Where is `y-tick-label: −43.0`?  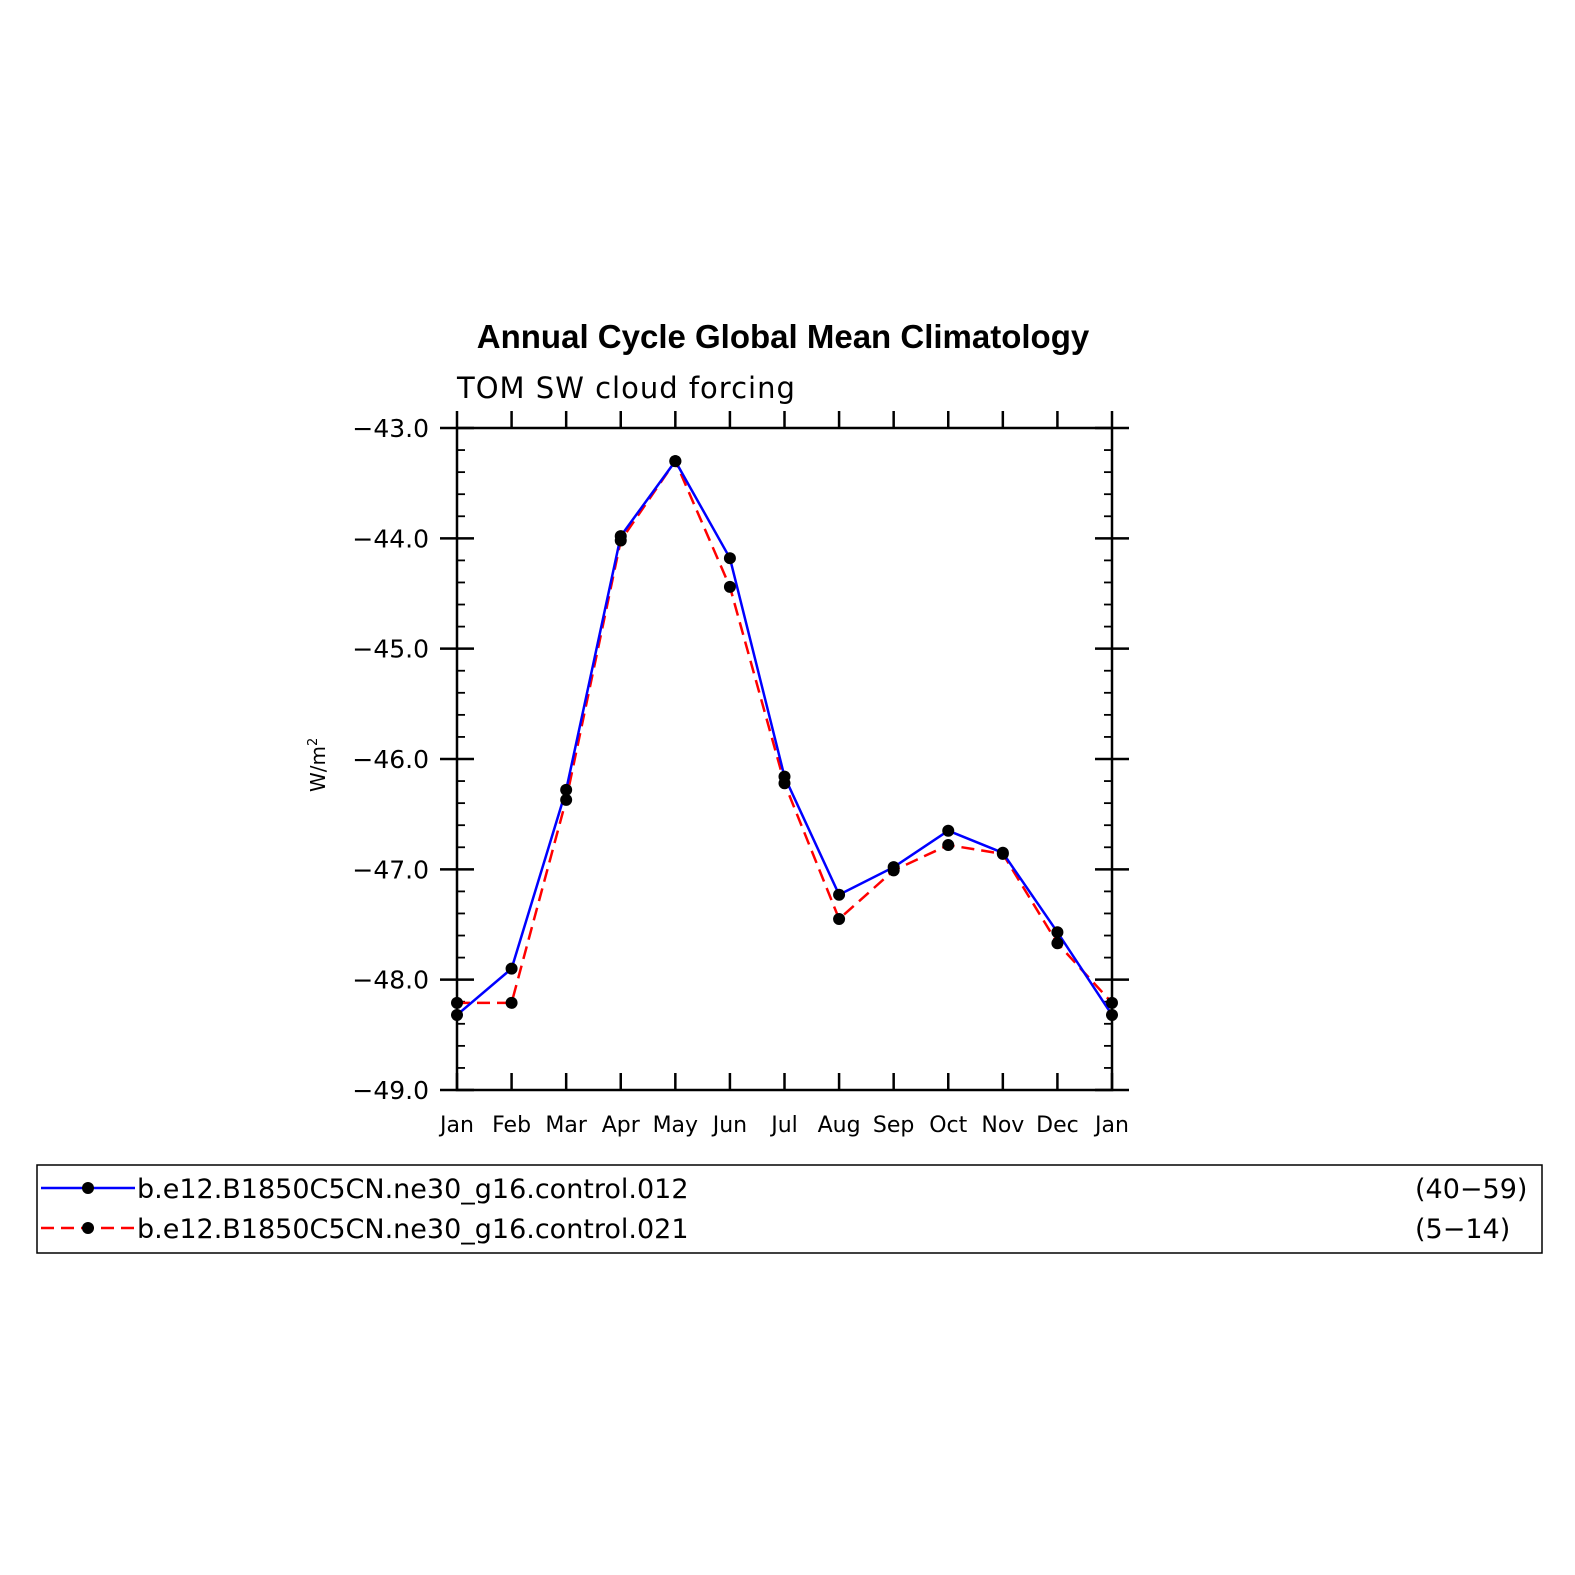
y-tick-label: −43.0 is located at coordinates (390, 428).